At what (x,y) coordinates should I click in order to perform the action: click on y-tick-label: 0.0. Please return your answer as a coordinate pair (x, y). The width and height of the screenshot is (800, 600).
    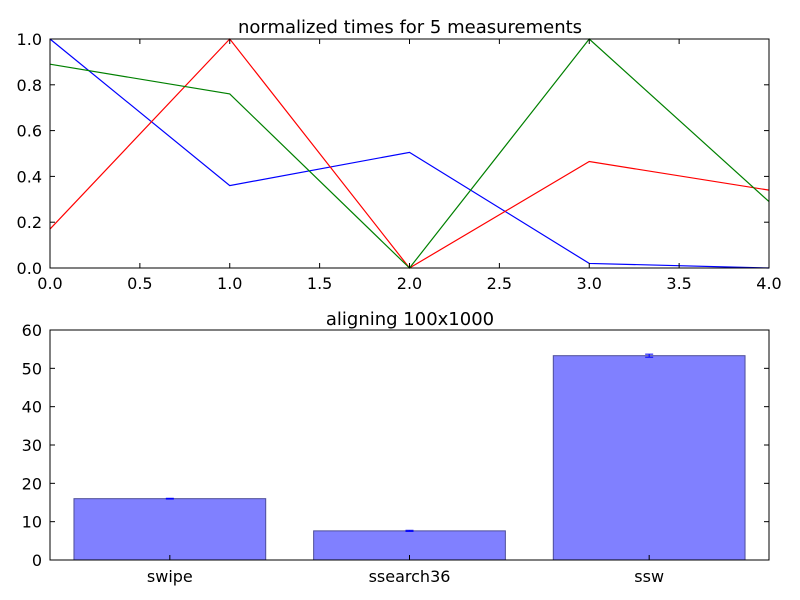
    Looking at the image, I should click on (29, 268).